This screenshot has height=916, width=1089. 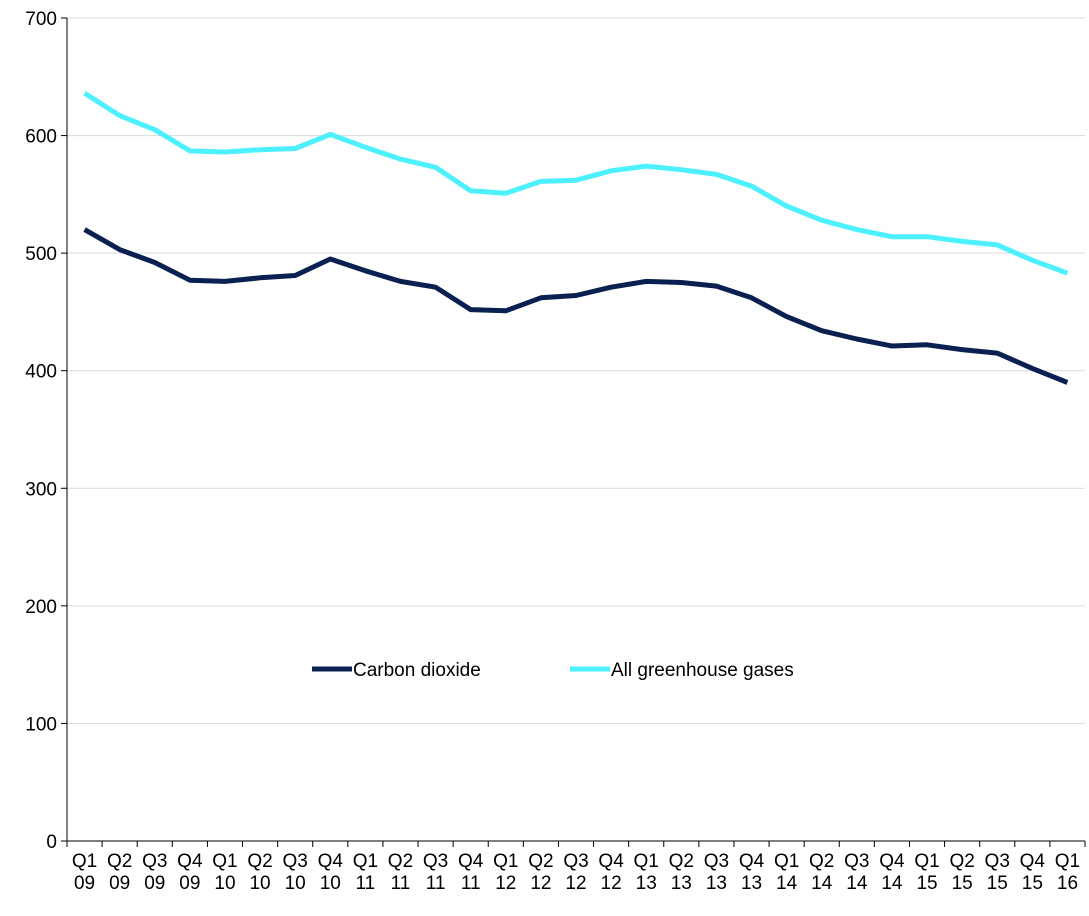 What do you see at coordinates (505, 872) in the screenshot?
I see `x-tick-label: Q1 12` at bounding box center [505, 872].